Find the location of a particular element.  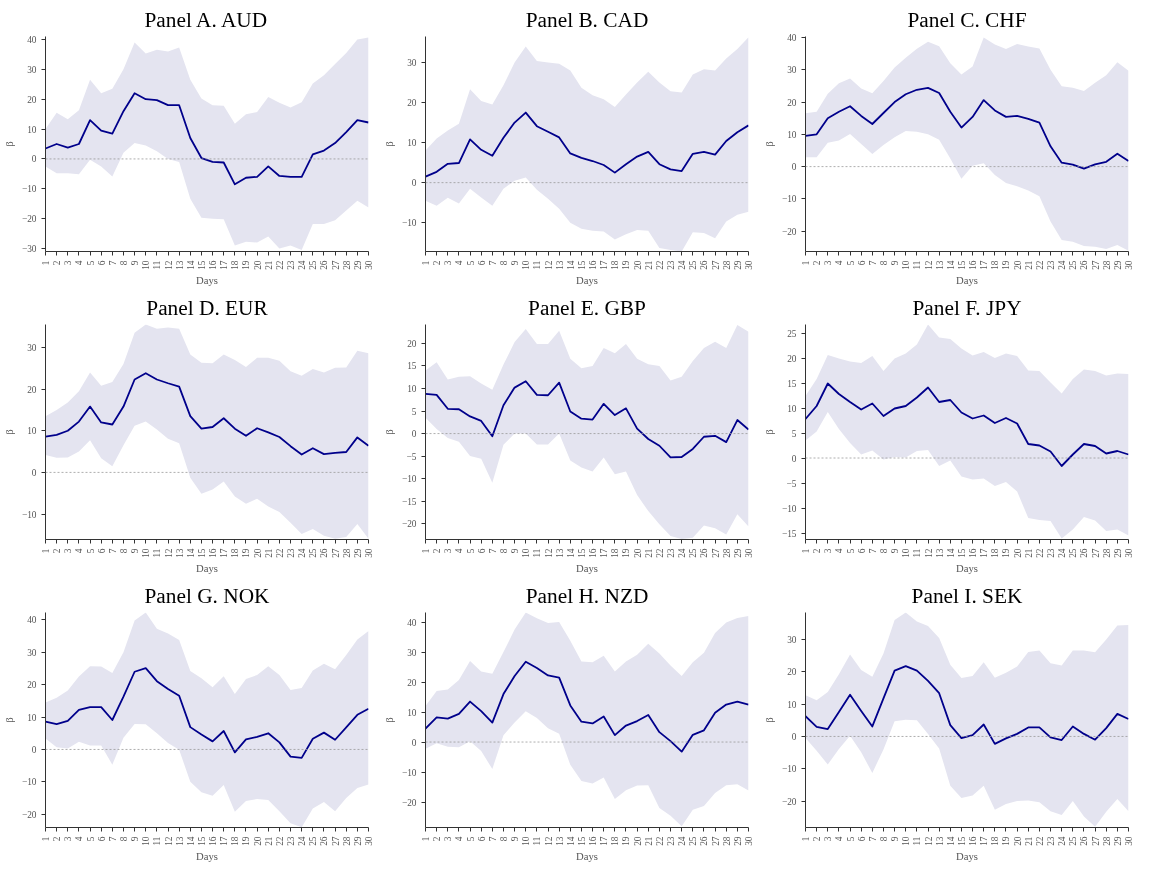

x-tick-label: 25 is located at coordinates (693, 265).